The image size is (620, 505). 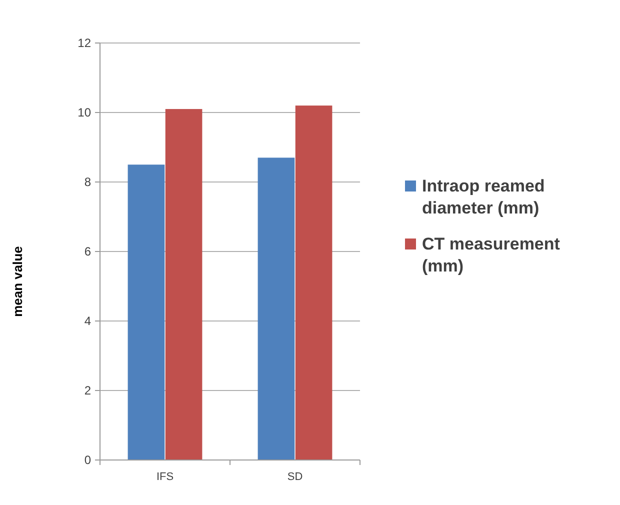 I want to click on y-tick-label: 12, so click(x=85, y=43).